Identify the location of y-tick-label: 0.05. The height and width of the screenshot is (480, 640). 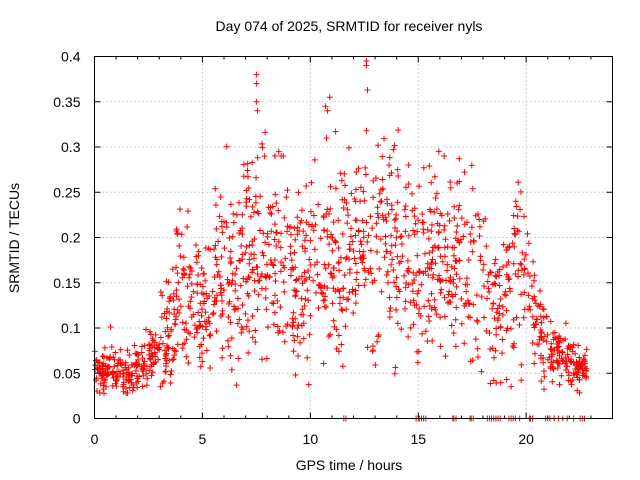
(66, 373).